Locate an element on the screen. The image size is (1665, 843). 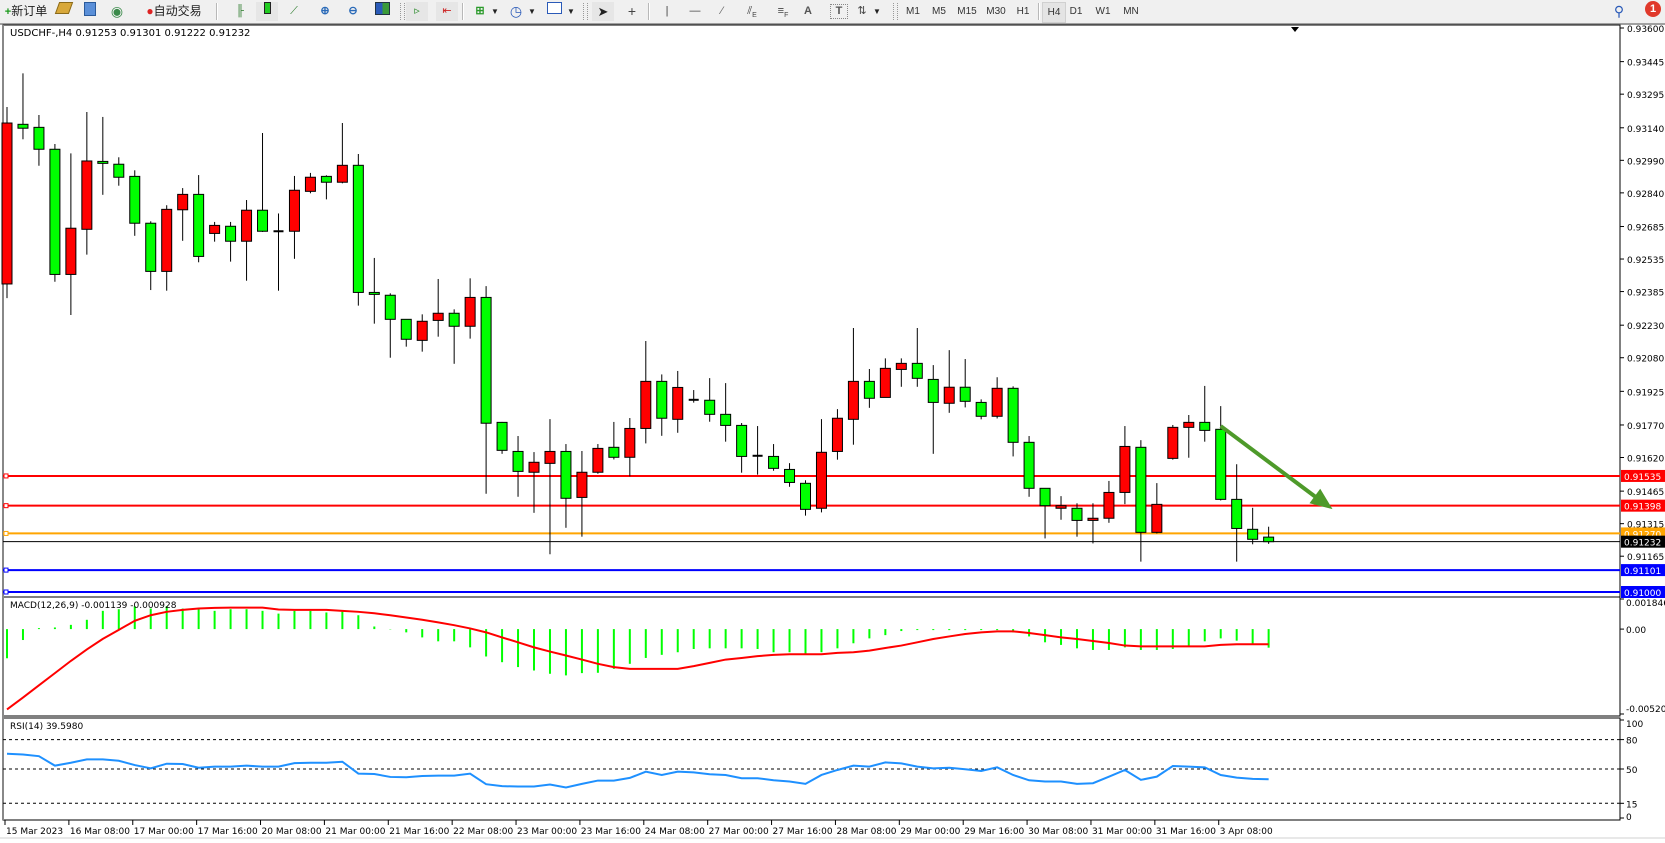
new-order-button: +新订单 is located at coordinates (26, 11).